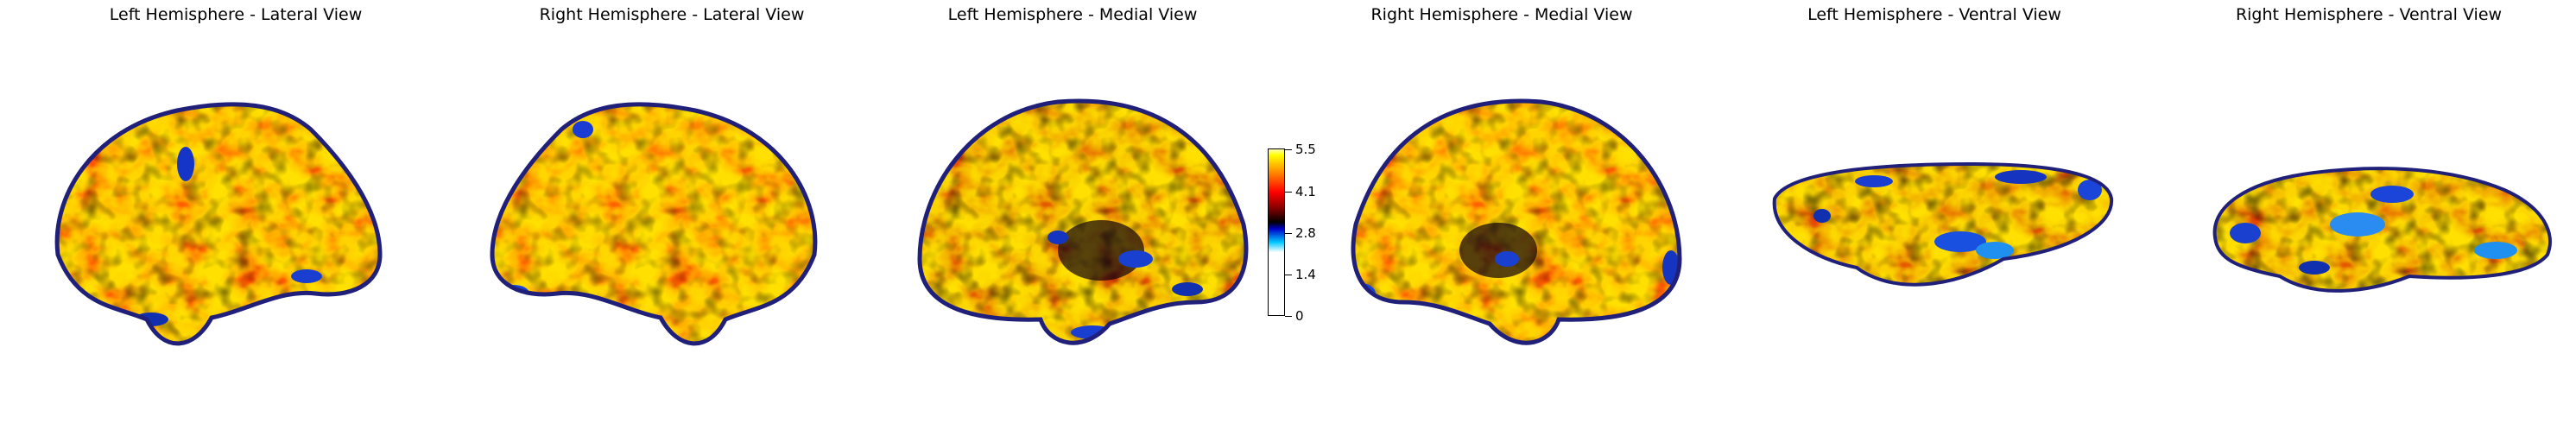  Describe the element at coordinates (654, 224) in the screenshot. I see `brain-rh-lateral` at that location.